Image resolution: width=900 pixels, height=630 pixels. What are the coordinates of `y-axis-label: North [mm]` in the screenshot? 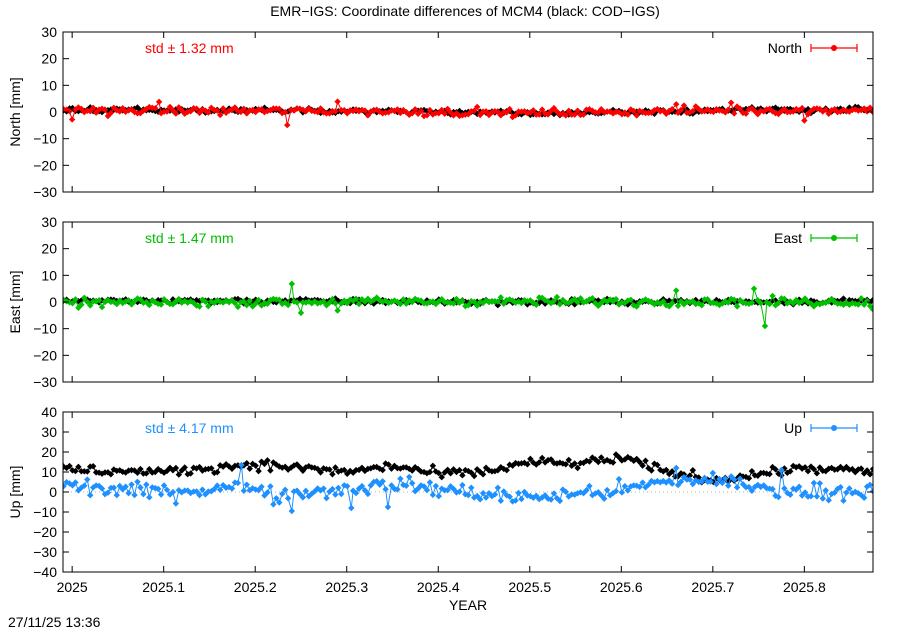 It's located at (15, 111).